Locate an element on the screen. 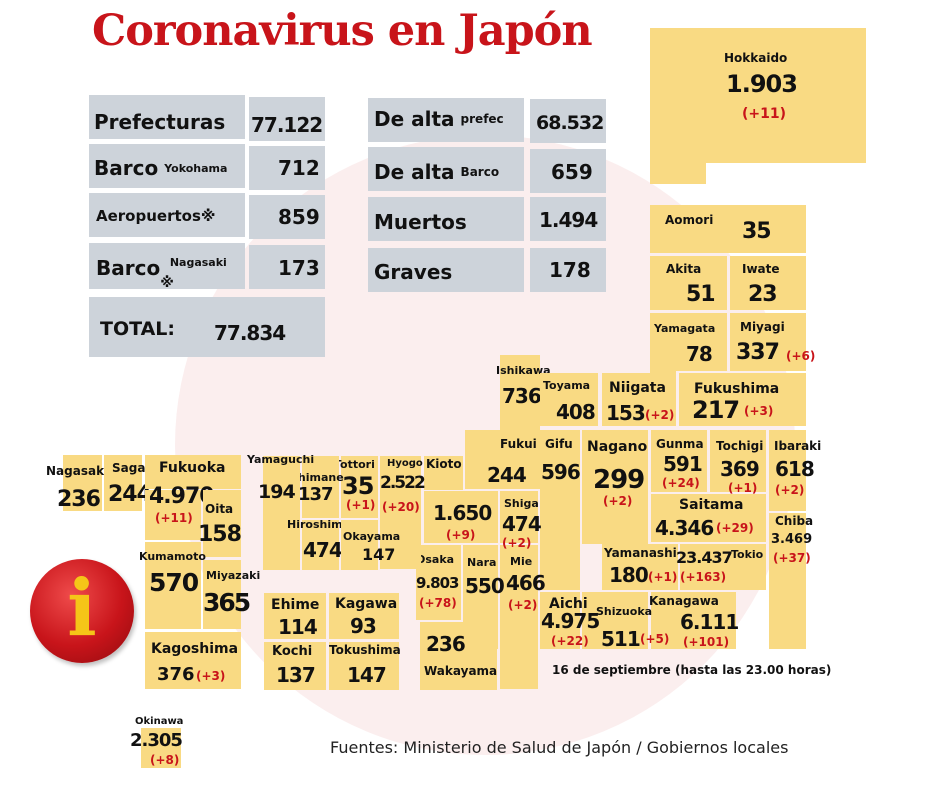 This screenshot has width=940, height=788. prefecture-gifu is located at coordinates (560, 510).